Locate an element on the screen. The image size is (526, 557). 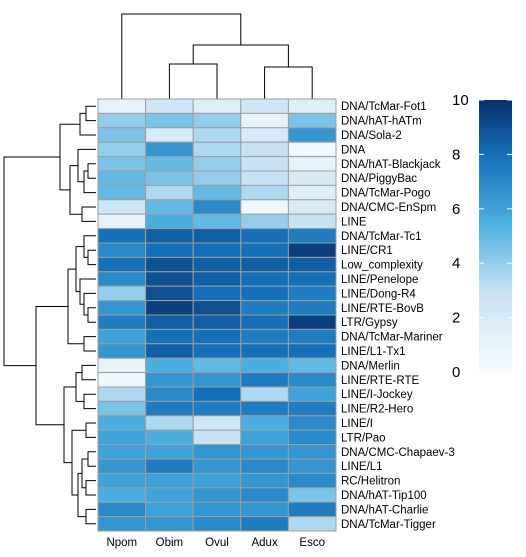
row-label: LINE/L1-Tx1 is located at coordinates (373, 352).